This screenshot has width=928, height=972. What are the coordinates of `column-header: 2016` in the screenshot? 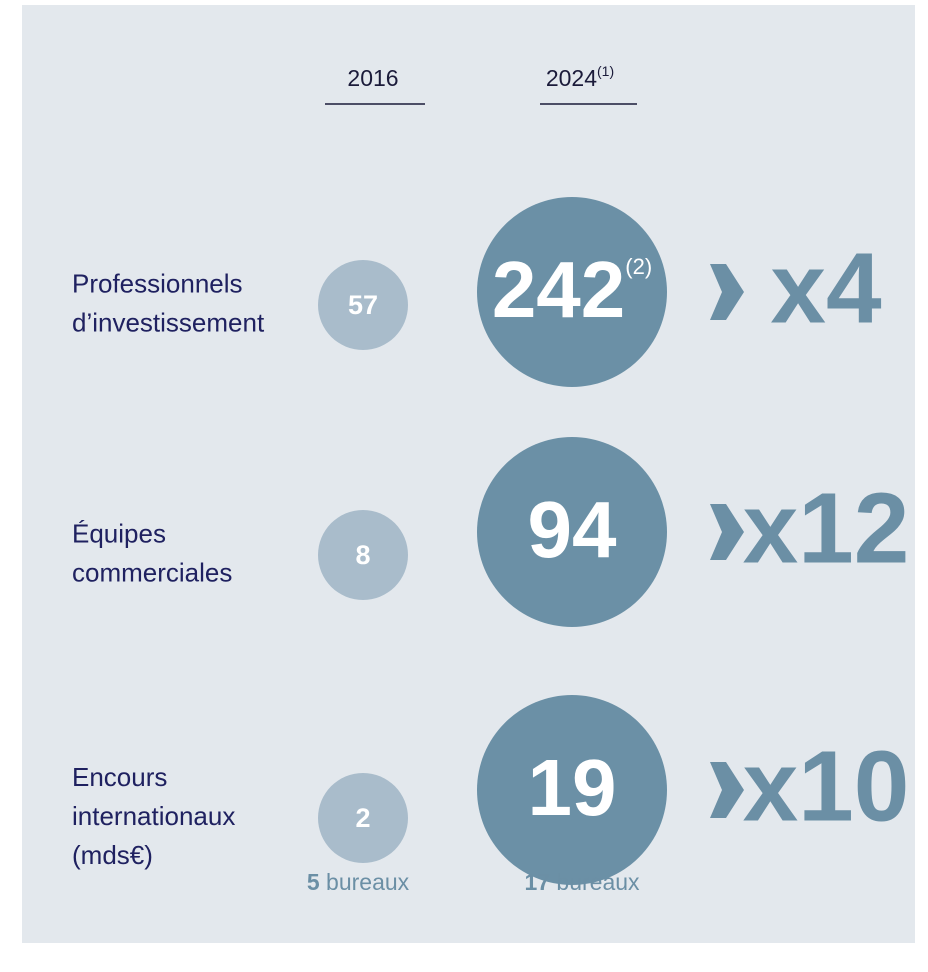 It's located at (372, 78).